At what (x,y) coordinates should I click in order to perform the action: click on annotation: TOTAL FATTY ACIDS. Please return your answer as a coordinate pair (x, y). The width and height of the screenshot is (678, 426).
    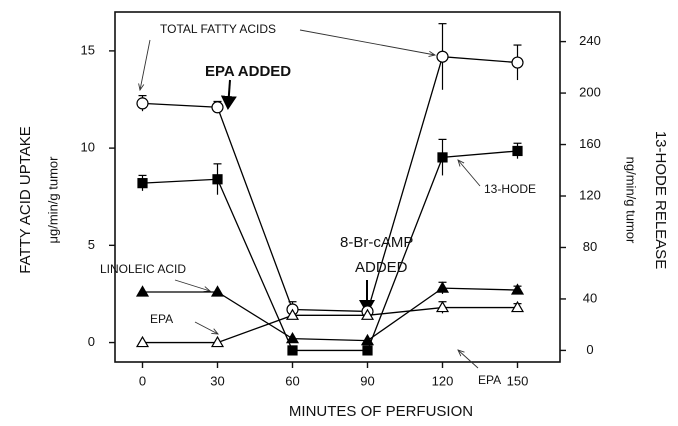
    Looking at the image, I should click on (218, 29).